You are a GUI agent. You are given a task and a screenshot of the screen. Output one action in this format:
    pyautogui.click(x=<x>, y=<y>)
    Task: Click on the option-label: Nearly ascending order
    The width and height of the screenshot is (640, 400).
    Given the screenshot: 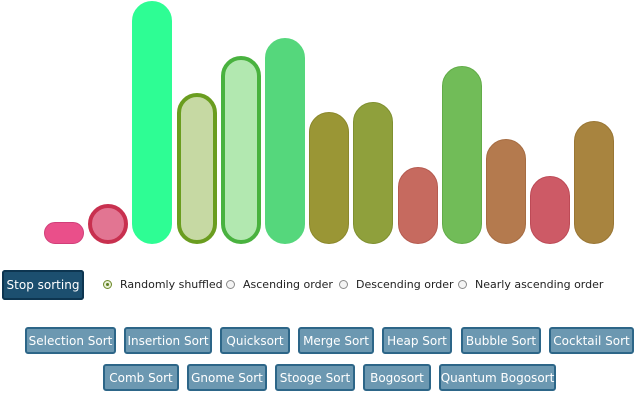 What is the action you would take?
    pyautogui.click(x=539, y=284)
    